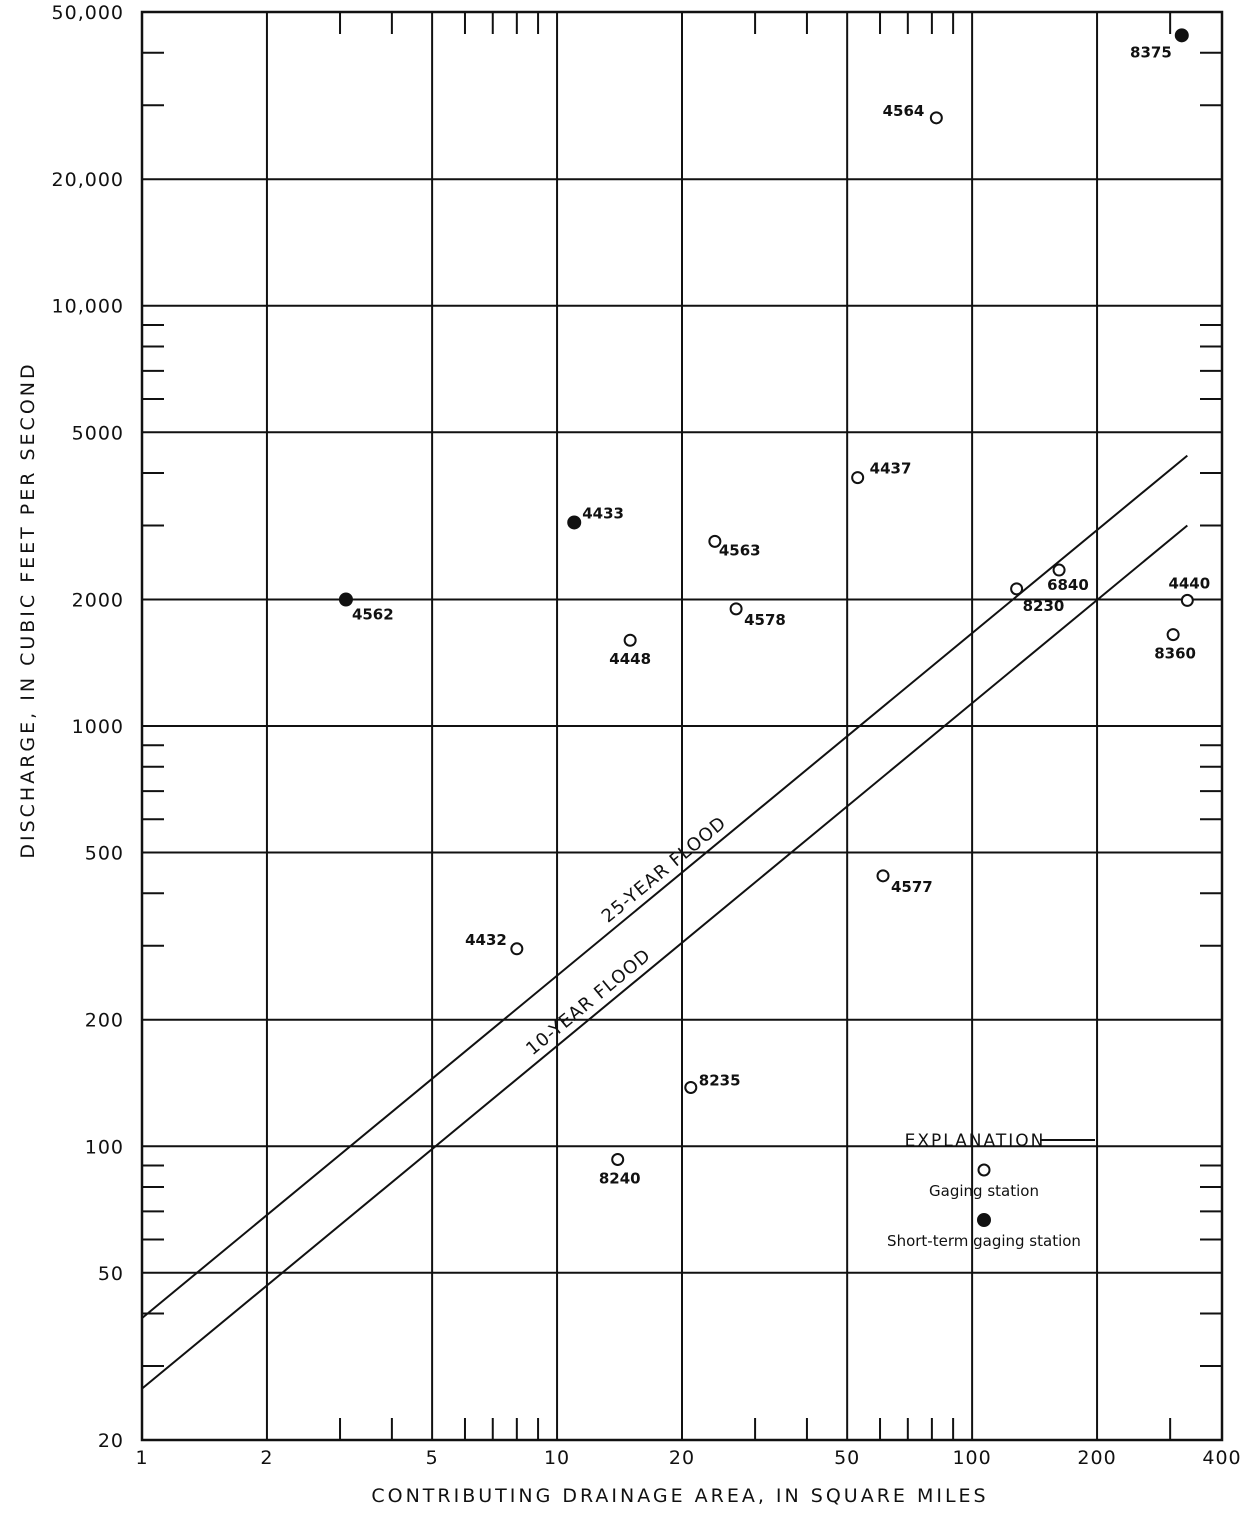 The image size is (1260, 1518). What do you see at coordinates (620, 1178) in the screenshot?
I see `point-label: 8240` at bounding box center [620, 1178].